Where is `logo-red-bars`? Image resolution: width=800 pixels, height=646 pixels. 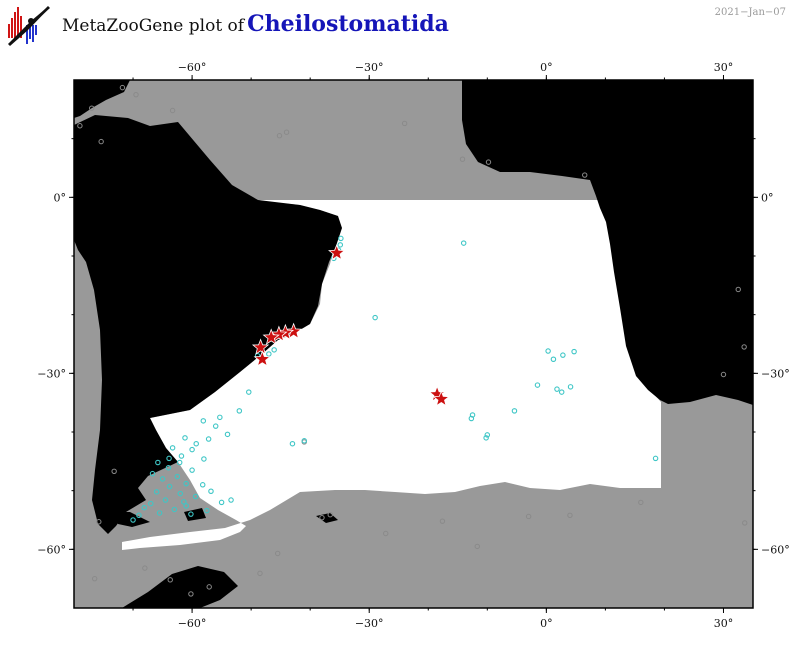 logo-red-bars is located at coordinates (15, 22).